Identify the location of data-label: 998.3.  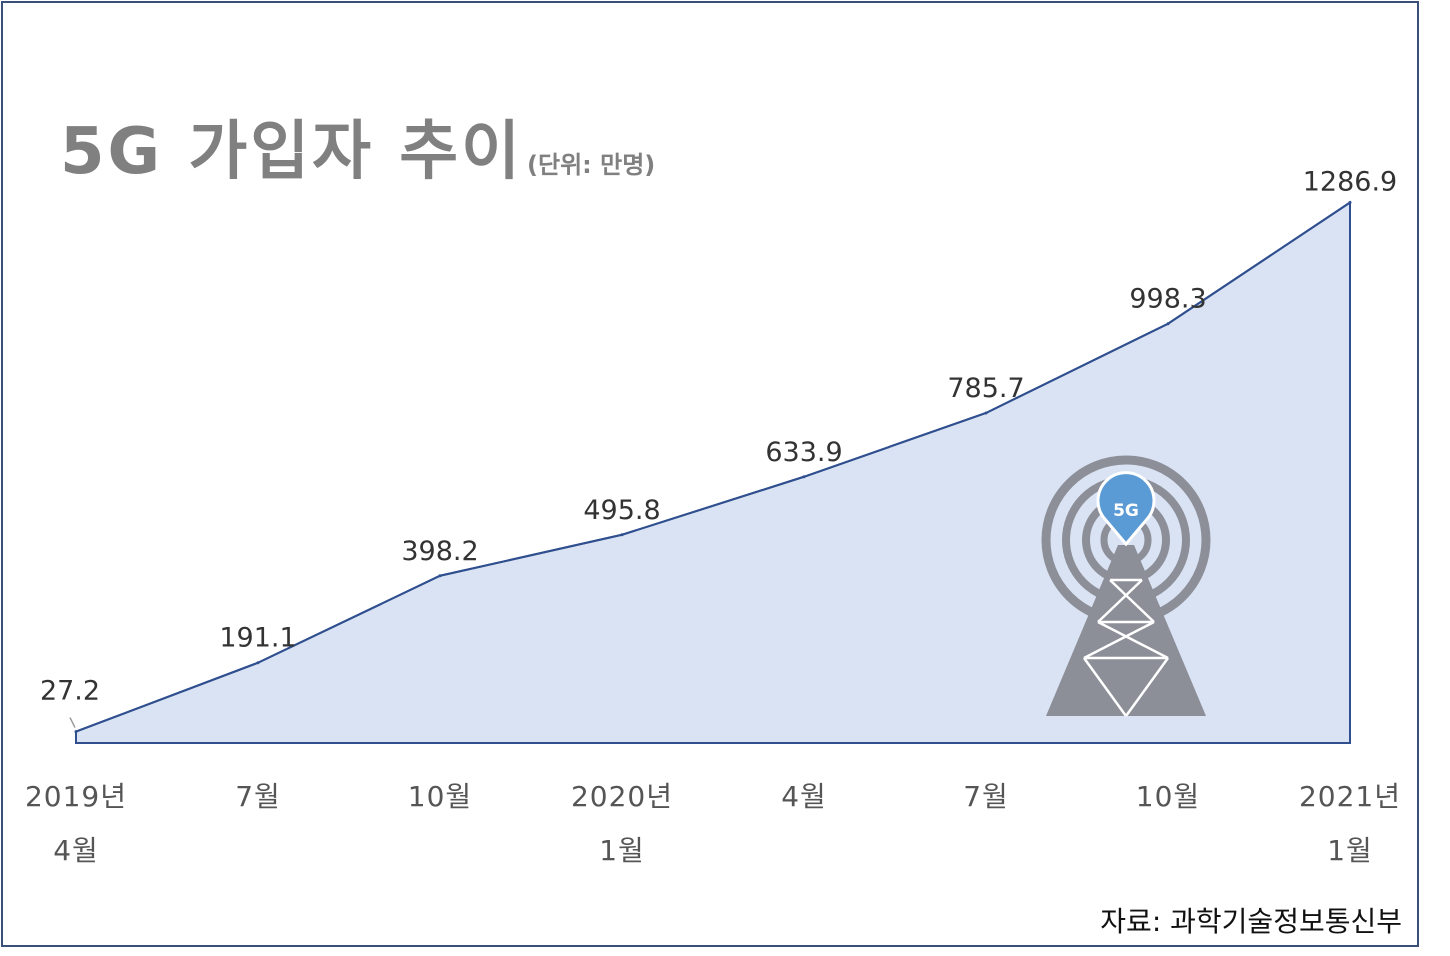
(1167, 299).